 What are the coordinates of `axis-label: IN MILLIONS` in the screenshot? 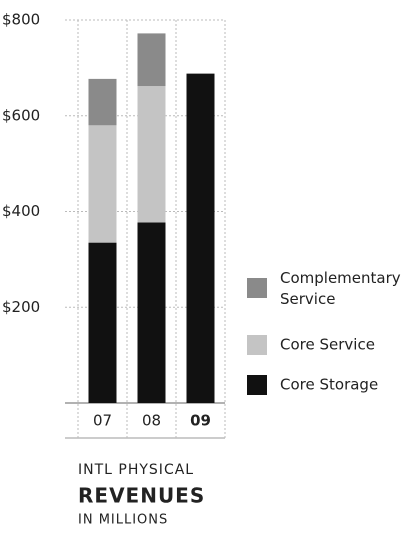 It's located at (123, 520).